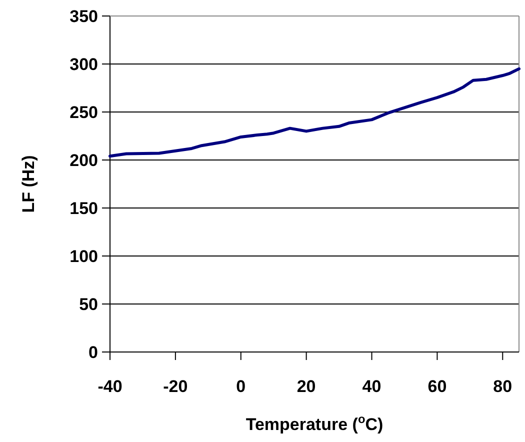 Image resolution: width=525 pixels, height=442 pixels. I want to click on x-tick-label: -20, so click(175, 386).